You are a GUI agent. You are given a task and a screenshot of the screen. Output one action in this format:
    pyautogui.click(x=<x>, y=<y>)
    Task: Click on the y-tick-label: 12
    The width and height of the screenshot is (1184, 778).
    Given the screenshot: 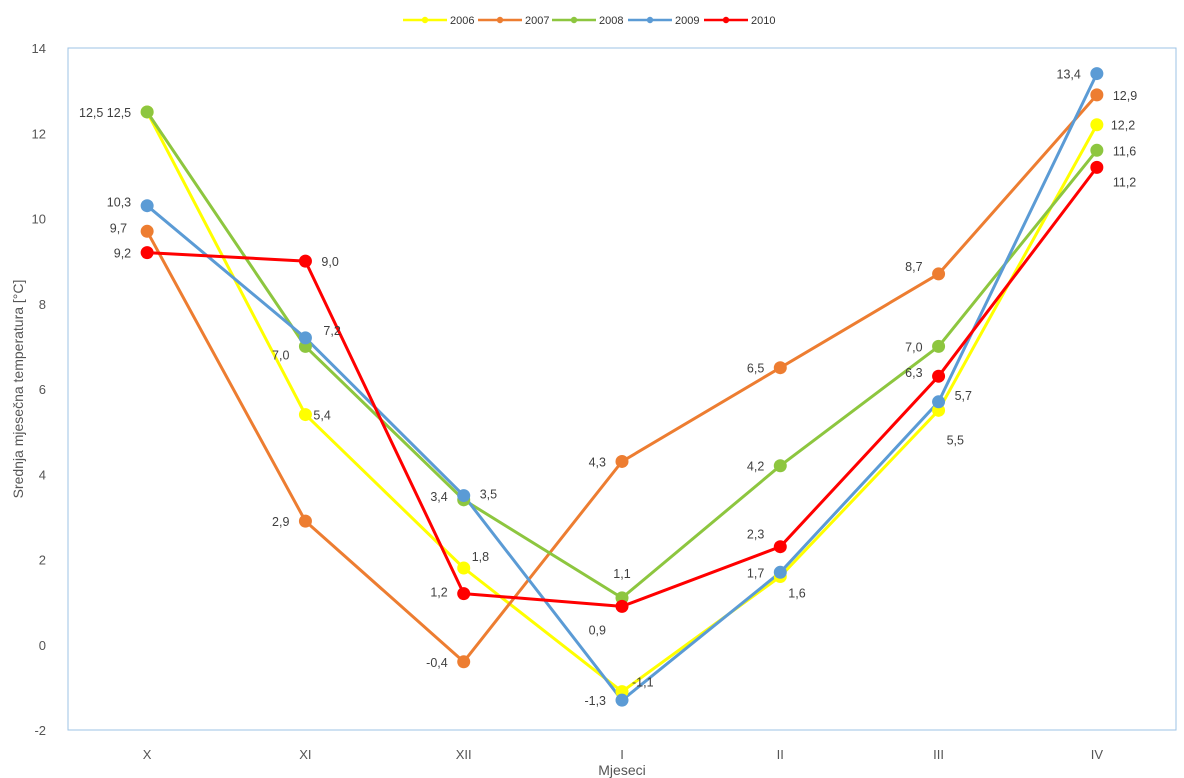 What is the action you would take?
    pyautogui.click(x=39, y=133)
    